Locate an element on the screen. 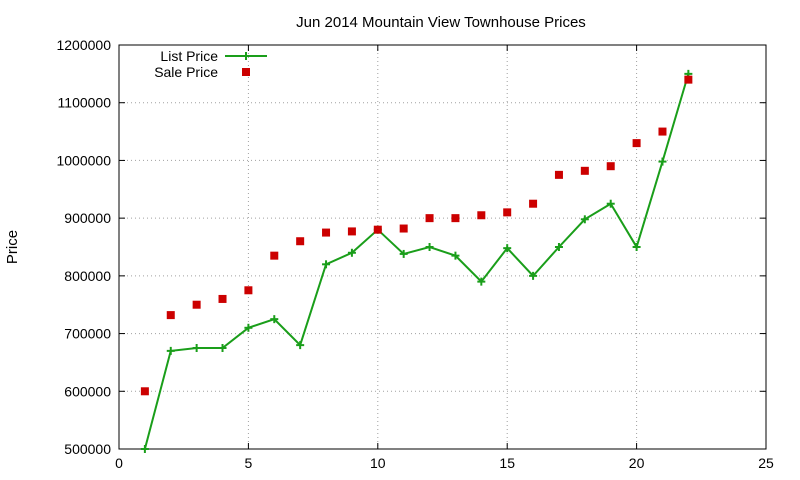  x-tick-label: 10 is located at coordinates (378, 463).